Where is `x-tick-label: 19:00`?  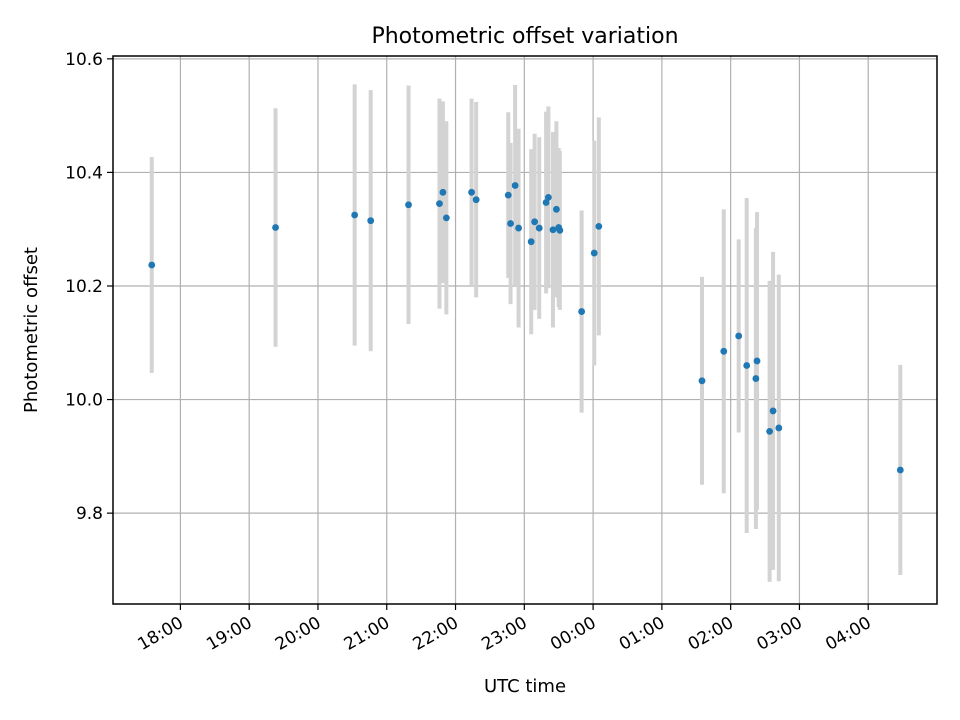
x-tick-label: 19:00 is located at coordinates (229, 634).